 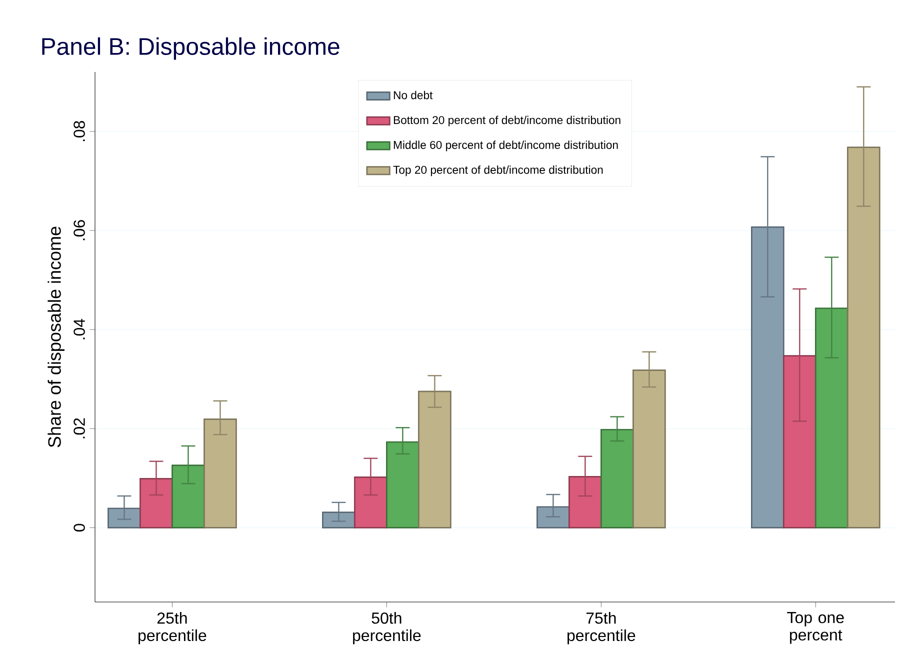 What do you see at coordinates (191, 48) in the screenshot?
I see `chart-title: Panel B: Disposable income` at bounding box center [191, 48].